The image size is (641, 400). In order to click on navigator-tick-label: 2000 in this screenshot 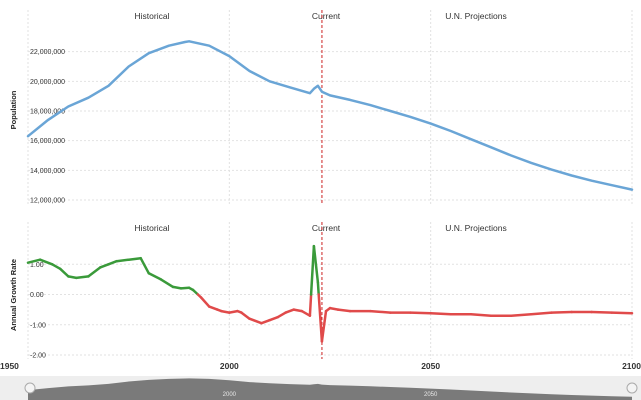, I will do `click(230, 395)`.